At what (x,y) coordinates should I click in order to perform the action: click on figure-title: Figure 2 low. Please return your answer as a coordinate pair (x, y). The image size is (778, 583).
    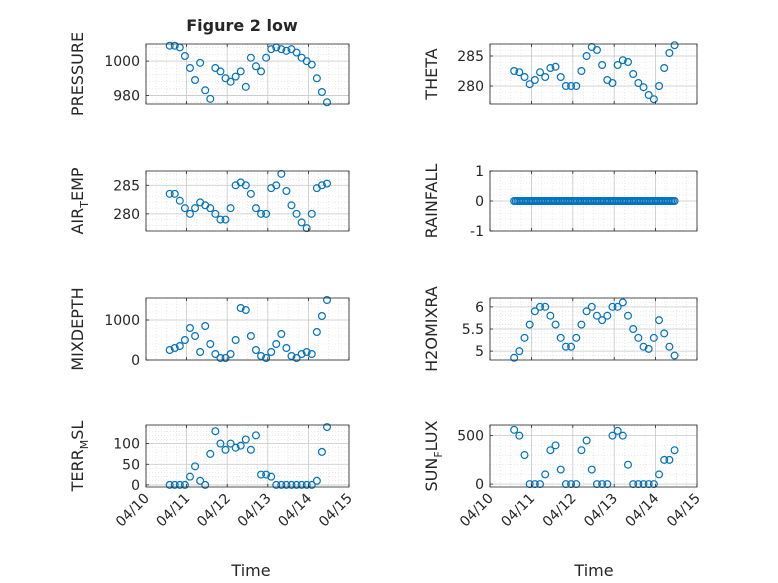
    Looking at the image, I should click on (242, 25).